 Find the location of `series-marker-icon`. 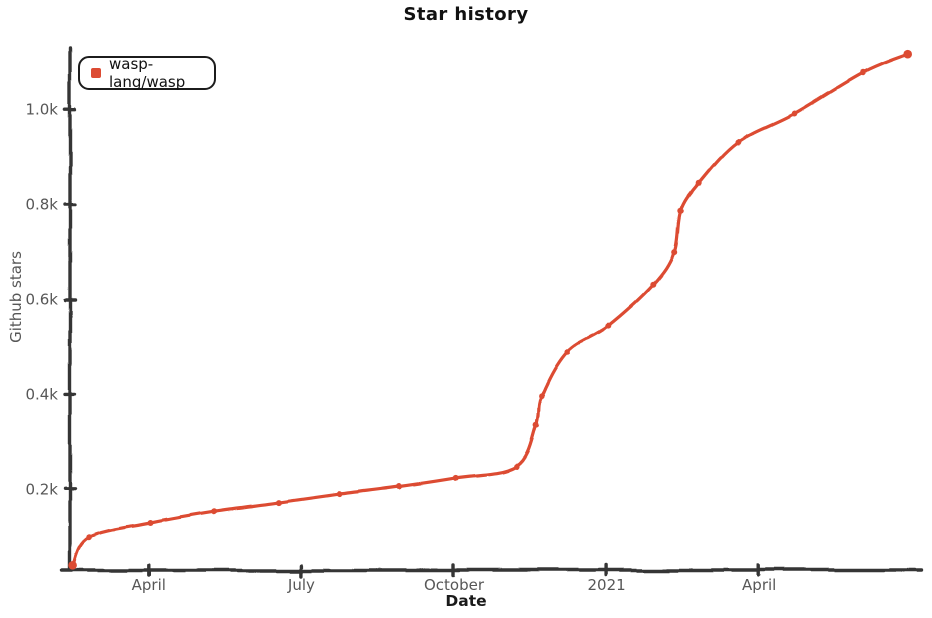

series-marker-icon is located at coordinates (96, 73).